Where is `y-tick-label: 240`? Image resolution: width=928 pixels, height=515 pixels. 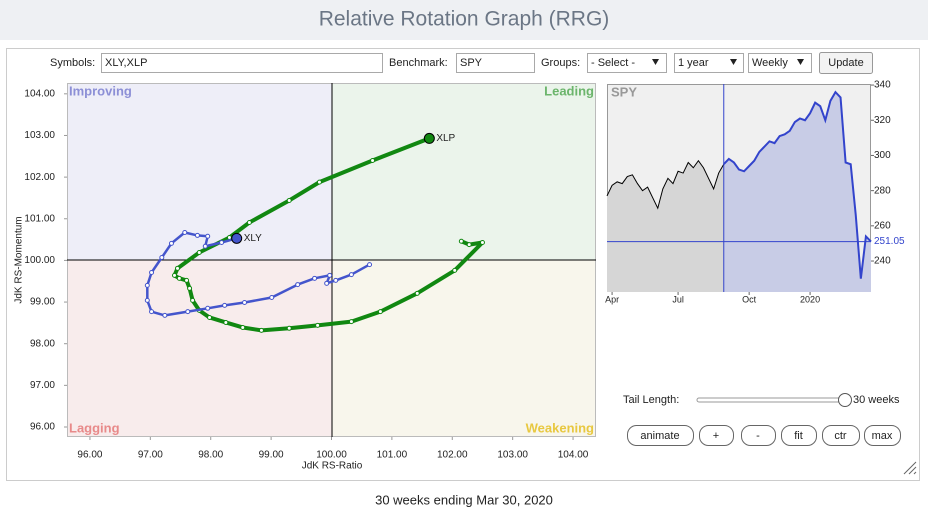
y-tick-label: 240 is located at coordinates (882, 261).